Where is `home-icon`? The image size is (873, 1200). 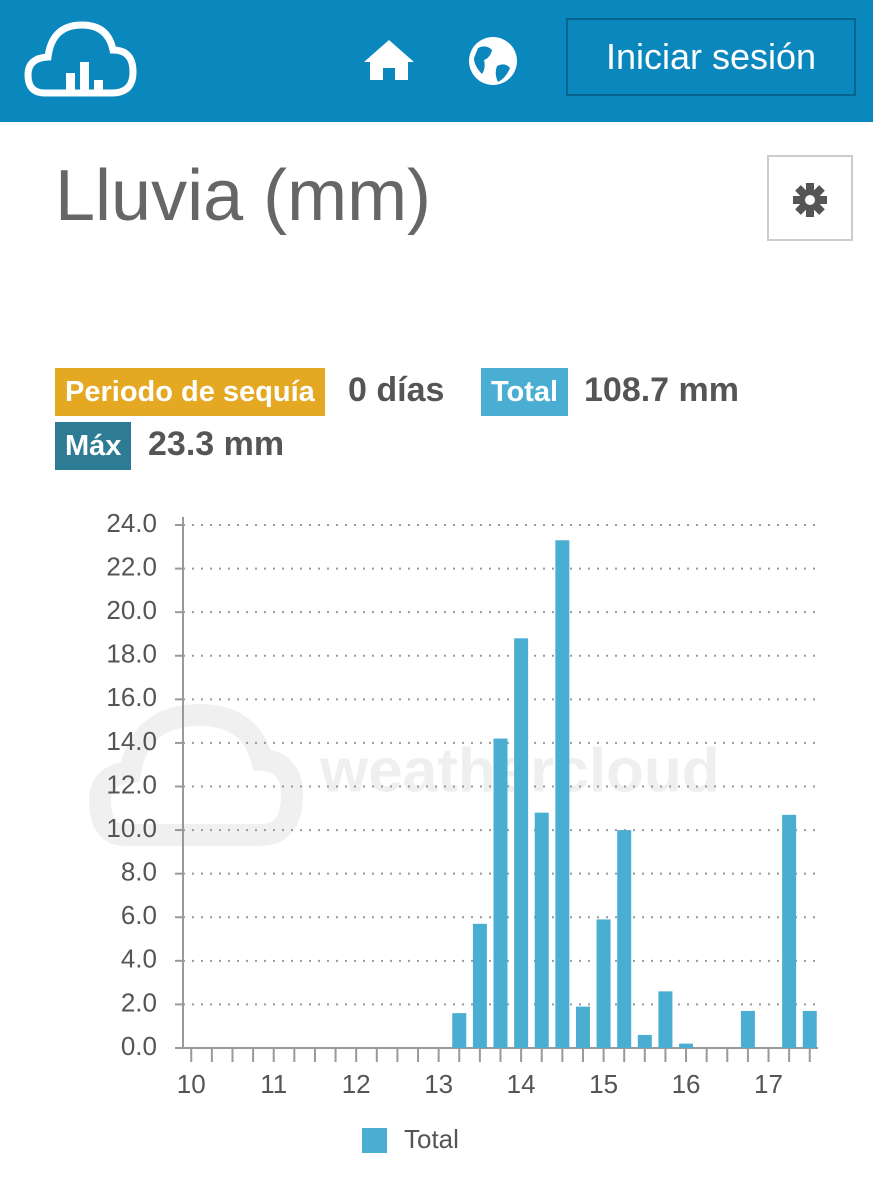
home-icon is located at coordinates (389, 60).